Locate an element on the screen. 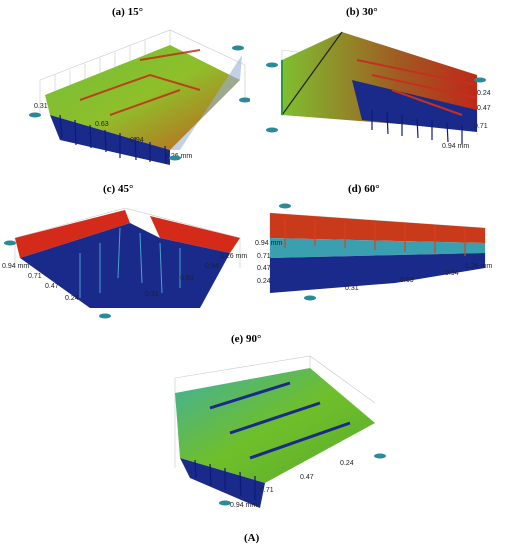  panel-d-tick-2: 0.71 is located at coordinates (264, 256).